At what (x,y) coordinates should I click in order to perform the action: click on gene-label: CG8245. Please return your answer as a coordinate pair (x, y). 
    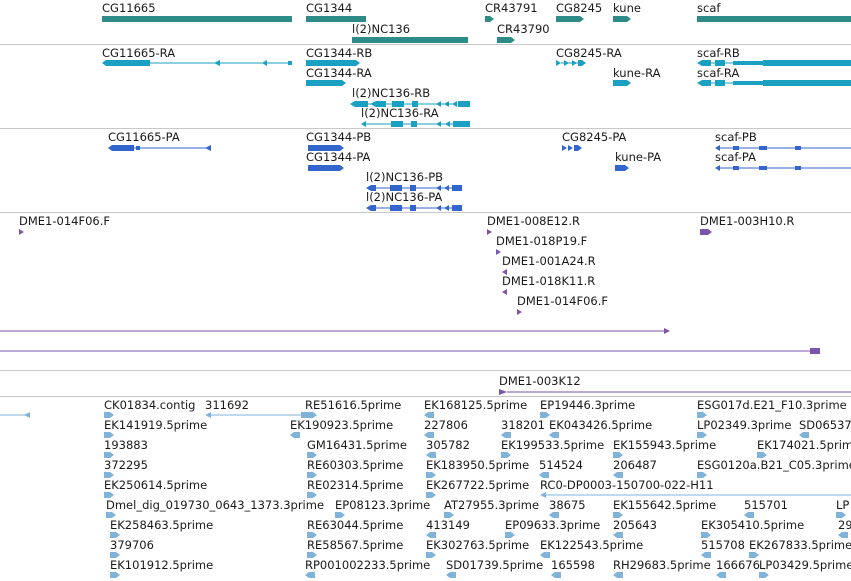
    Looking at the image, I should click on (579, 8).